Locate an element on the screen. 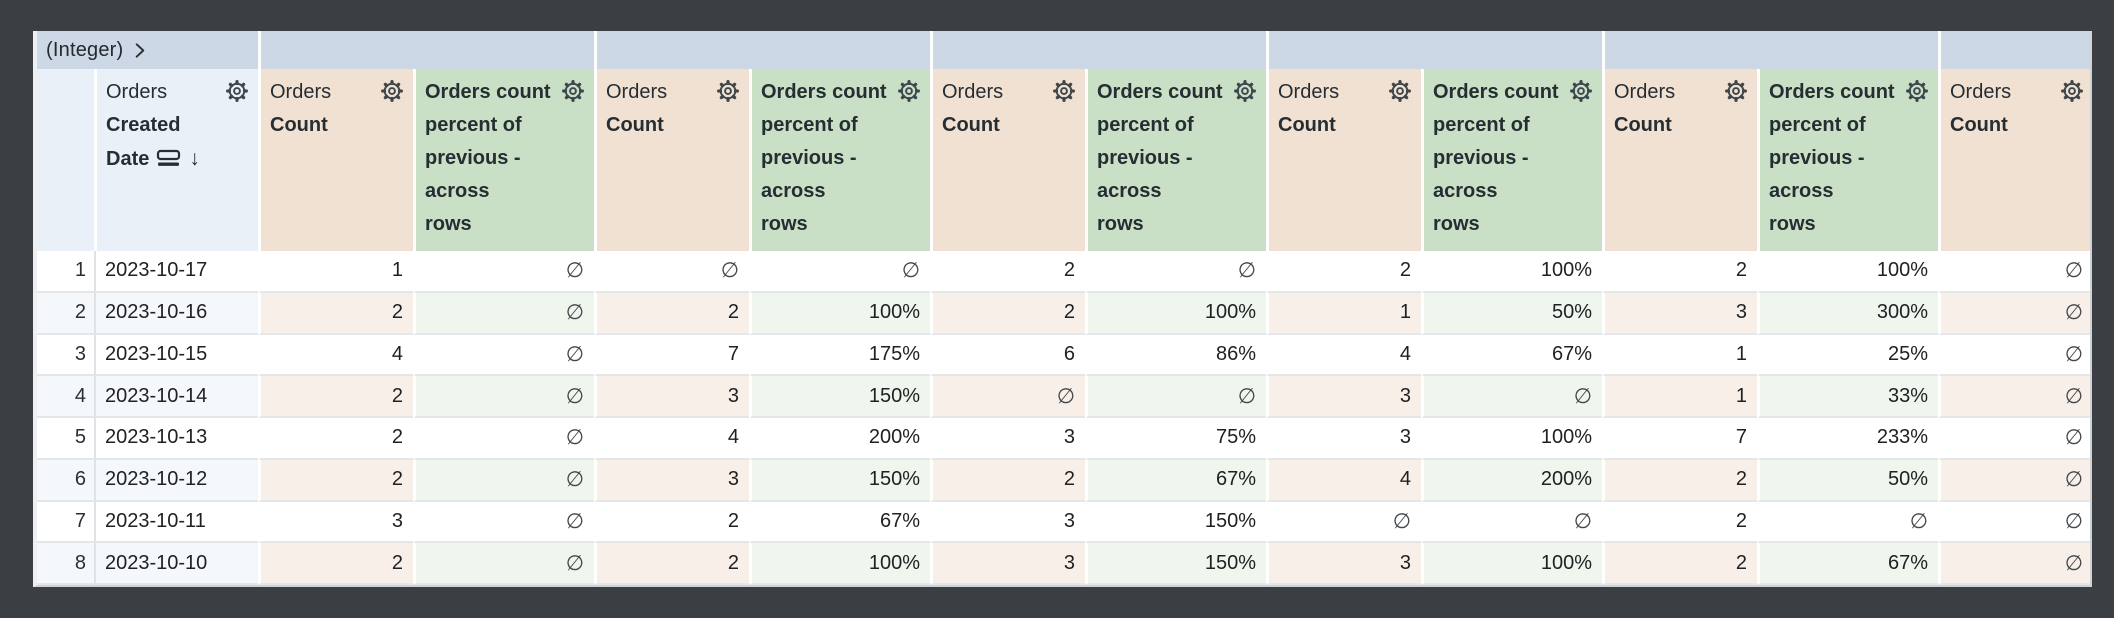 The image size is (2114, 618). column-header-orders-created-date: Orders Created Date ↓ is located at coordinates (176, 160).